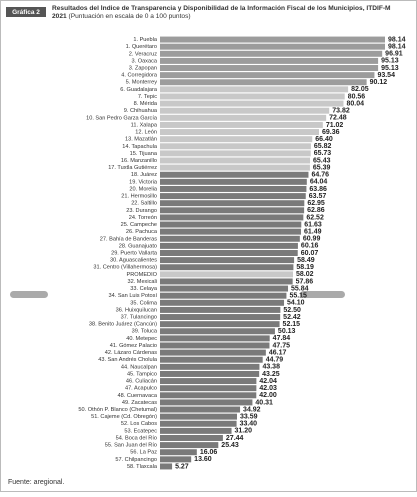  Describe the element at coordinates (287, 331) in the screenshot. I see `value-label: 50.13` at that location.